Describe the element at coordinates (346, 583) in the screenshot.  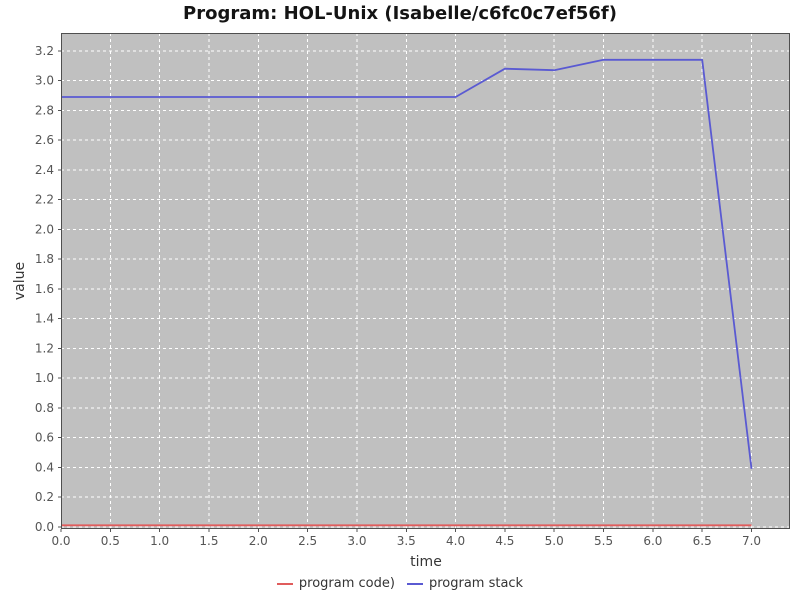
I see `legend-label: program code)` at that location.